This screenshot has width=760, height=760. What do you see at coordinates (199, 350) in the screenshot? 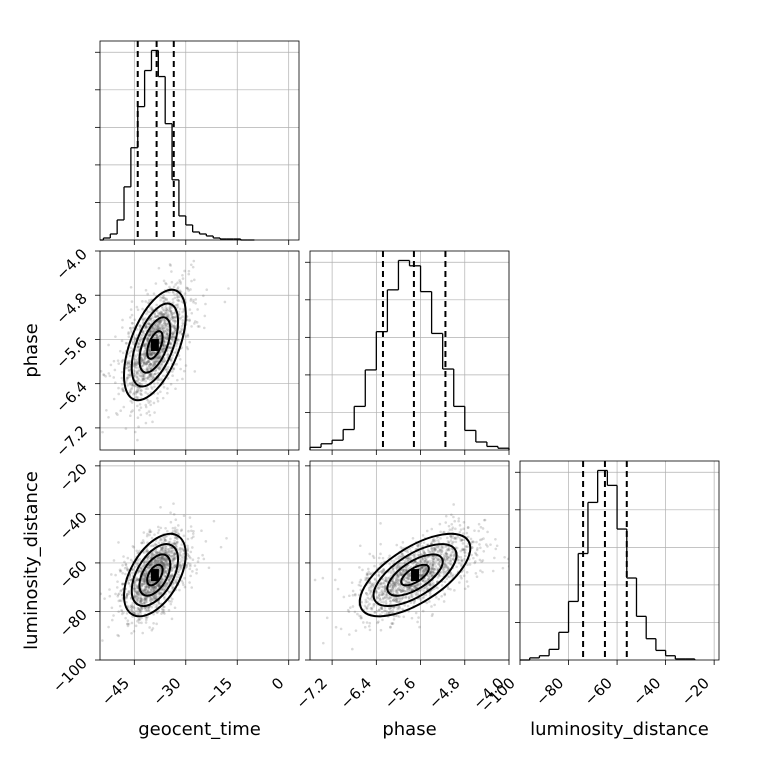
I see `panel-frame` at bounding box center [199, 350].